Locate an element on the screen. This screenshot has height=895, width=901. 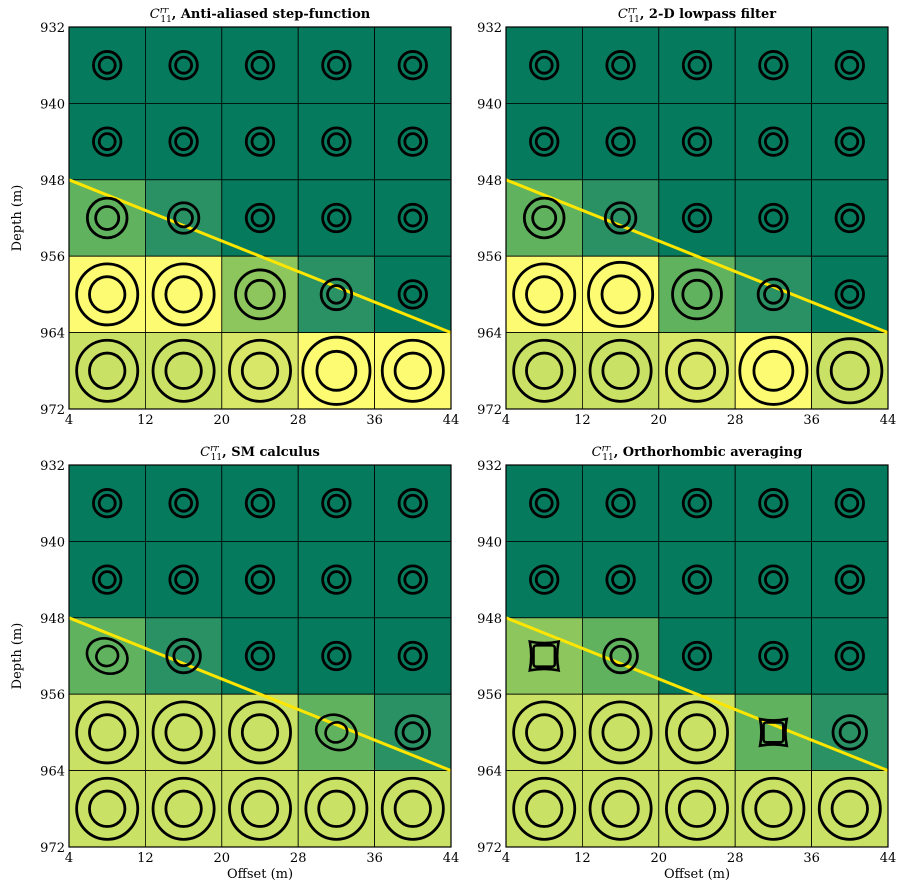
y-axis-label: Depth (m) is located at coordinates (17, 218).